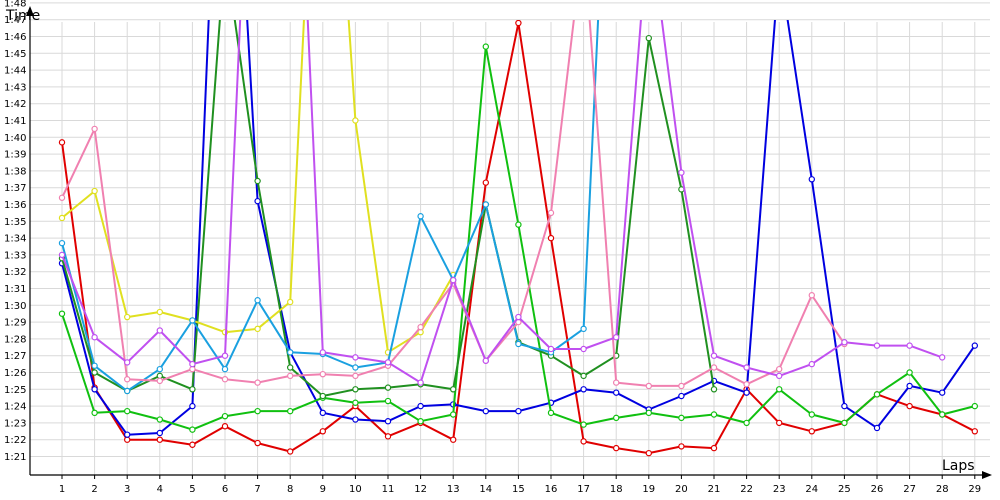 Image resolution: width=1000 pixels, height=500 pixels. What do you see at coordinates (22, 16) in the screenshot?
I see `y-axis-title: Time` at bounding box center [22, 16].